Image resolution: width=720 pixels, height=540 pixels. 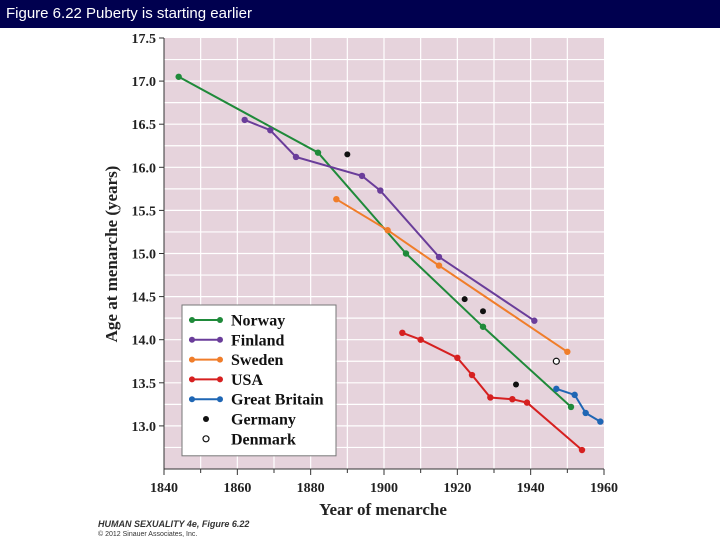 I want to click on legend-marker-denmark, so click(x=206, y=439).